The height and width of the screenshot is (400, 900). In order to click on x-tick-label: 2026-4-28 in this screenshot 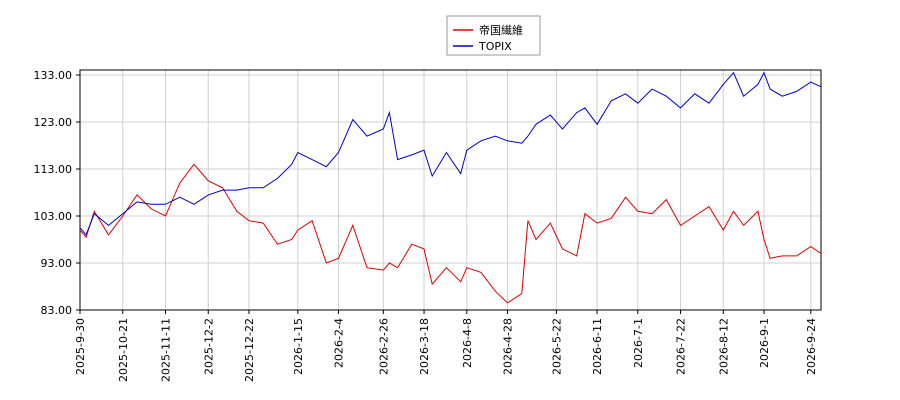, I will do `click(508, 346)`.